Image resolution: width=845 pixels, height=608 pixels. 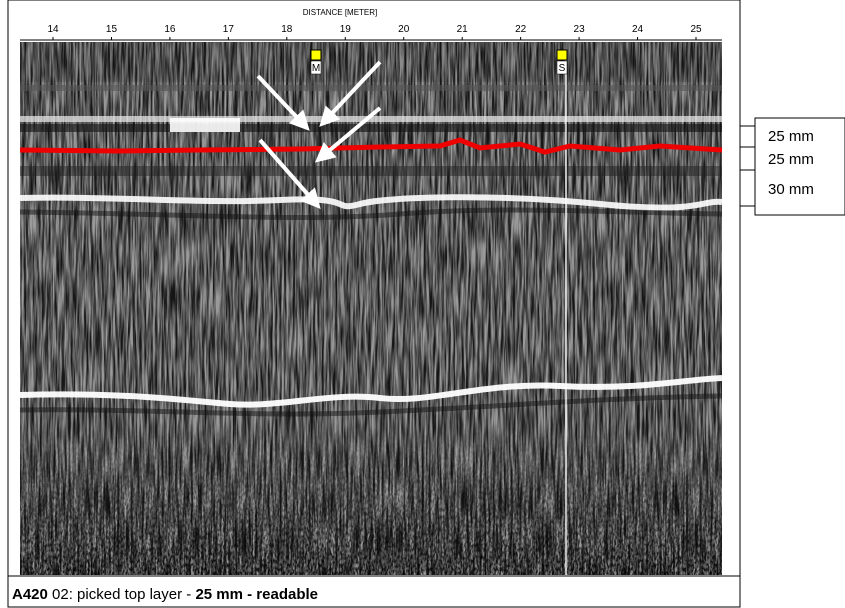 I want to click on tick-label: 14, so click(x=53, y=29).